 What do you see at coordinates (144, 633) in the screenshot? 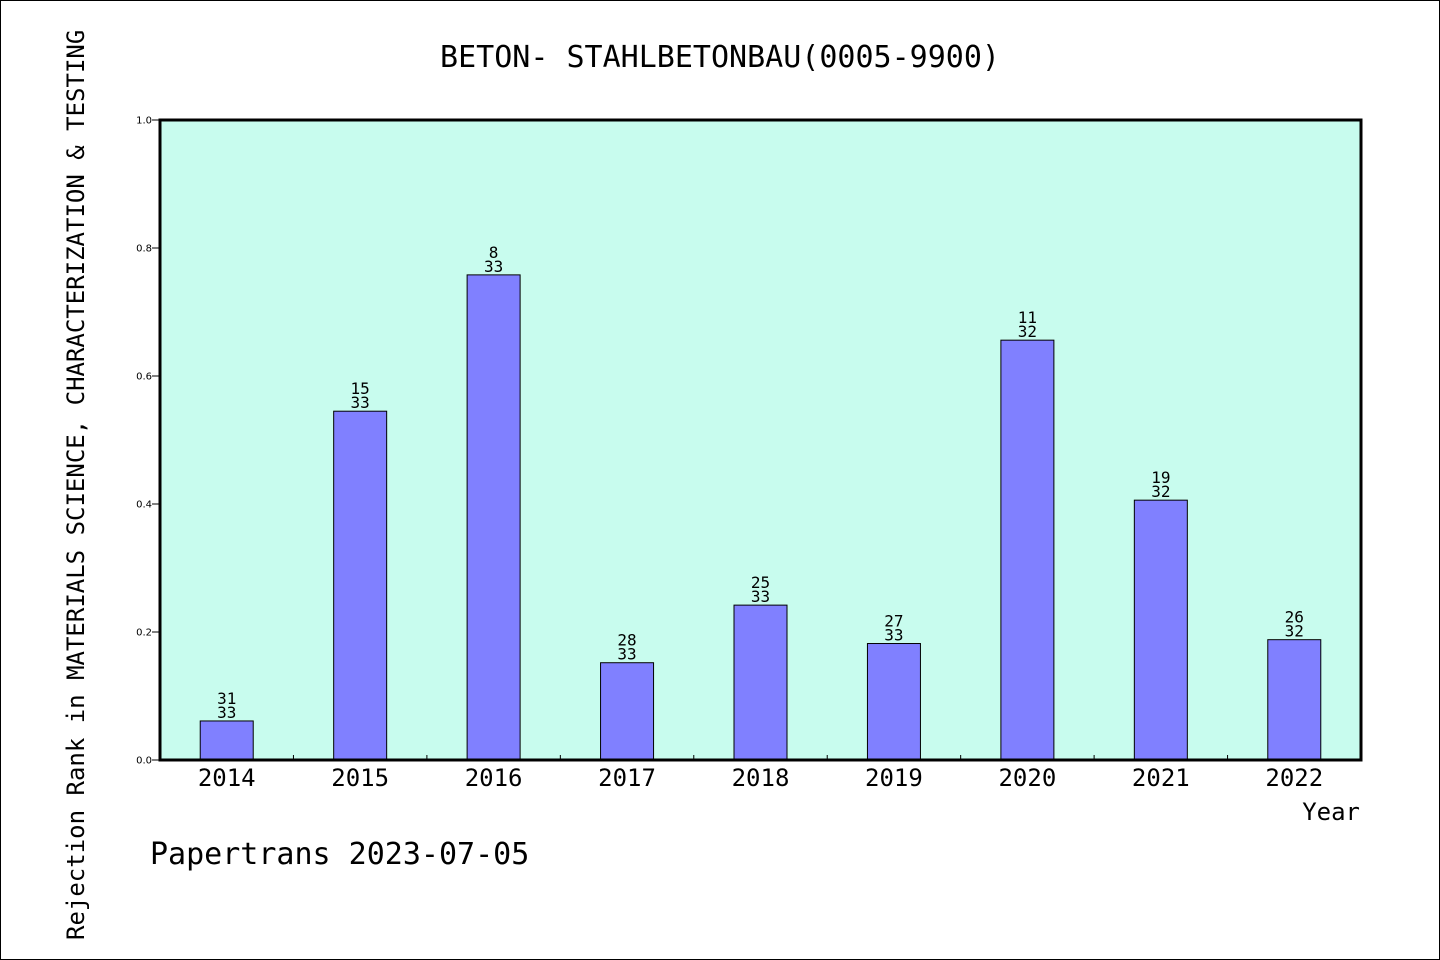
I see `y-tick-label-0.2: 0.2` at bounding box center [144, 633].